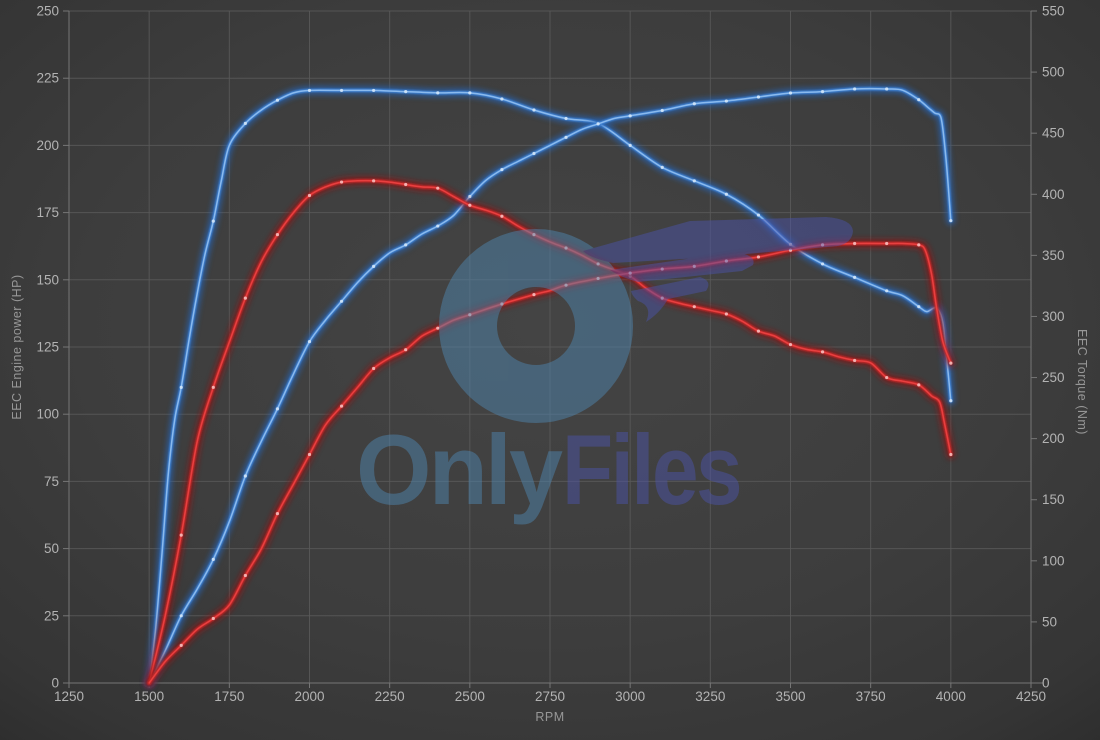  What do you see at coordinates (69, 696) in the screenshot?
I see `x-tick-label: 1250` at bounding box center [69, 696].